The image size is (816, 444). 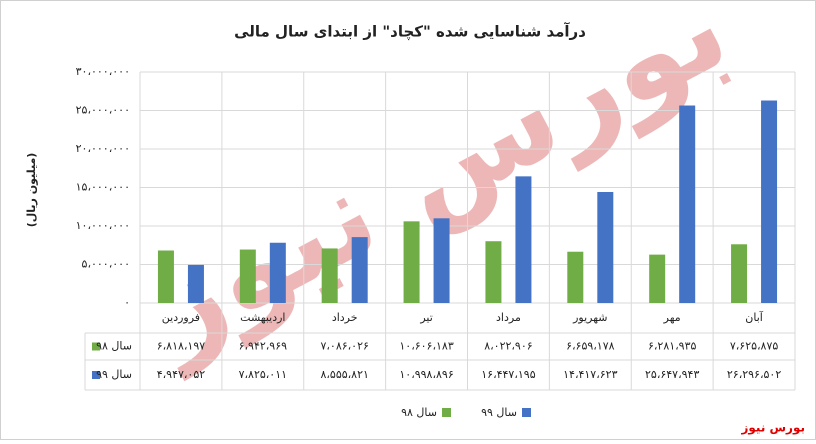 I want to click on table-value: ۲۵،۶۴۷،۹۴۳, so click(x=672, y=374).